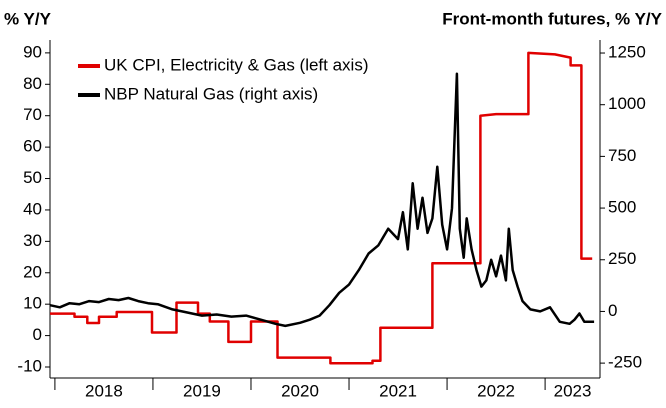  What do you see at coordinates (622, 155) in the screenshot?
I see `y2-tick-label: 750` at bounding box center [622, 155].